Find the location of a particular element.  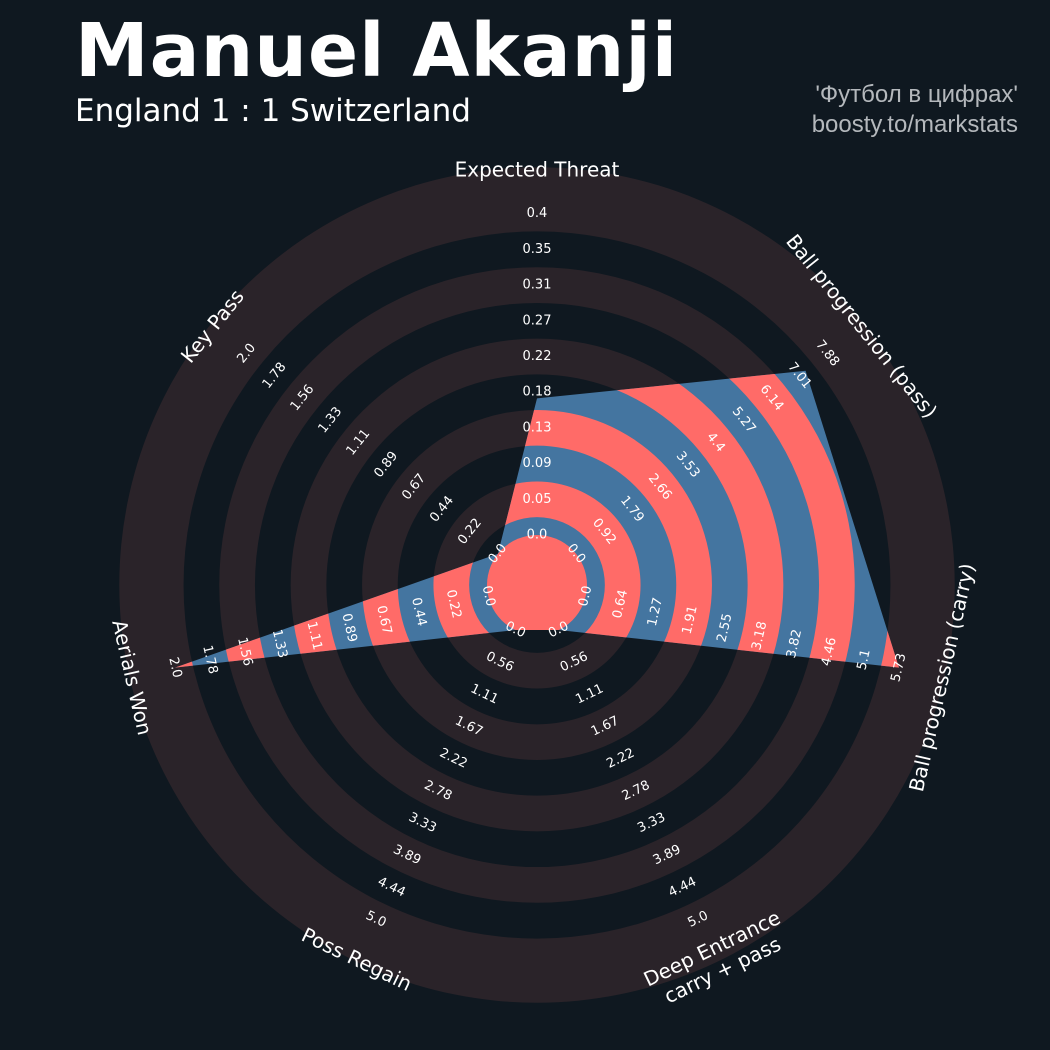

match-subtitle: England 1 : 1 Switzerland is located at coordinates (273, 111).